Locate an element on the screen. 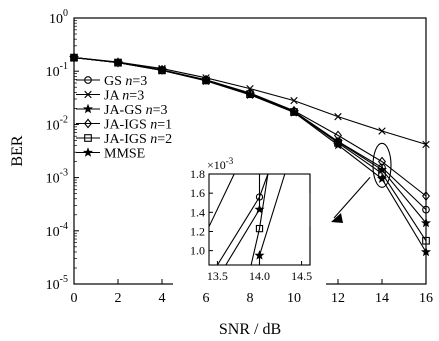  y-tick-label: 10⁻⁵ is located at coordinates (57, 283).